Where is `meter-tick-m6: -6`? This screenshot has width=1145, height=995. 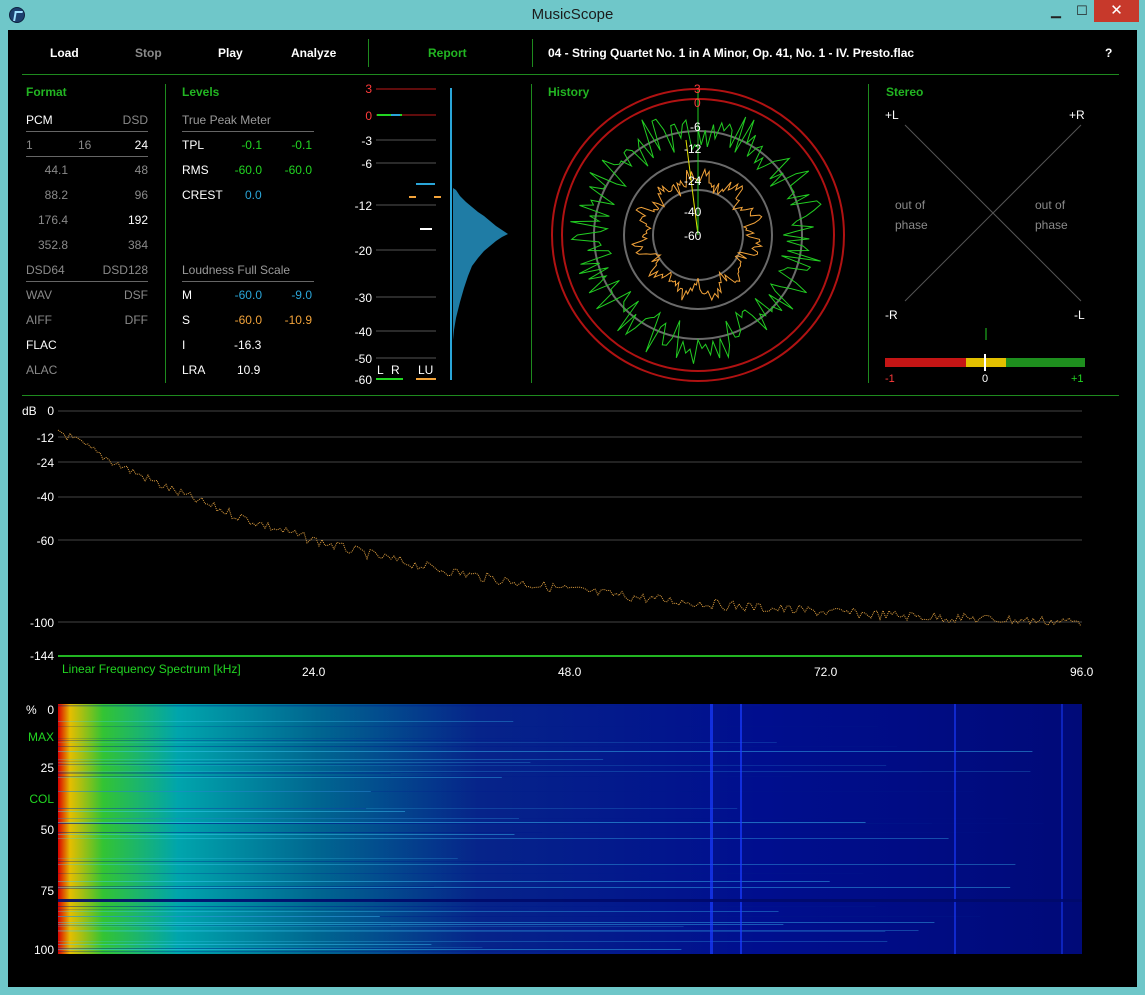
meter-tick-m6: -6 is located at coordinates (366, 164).